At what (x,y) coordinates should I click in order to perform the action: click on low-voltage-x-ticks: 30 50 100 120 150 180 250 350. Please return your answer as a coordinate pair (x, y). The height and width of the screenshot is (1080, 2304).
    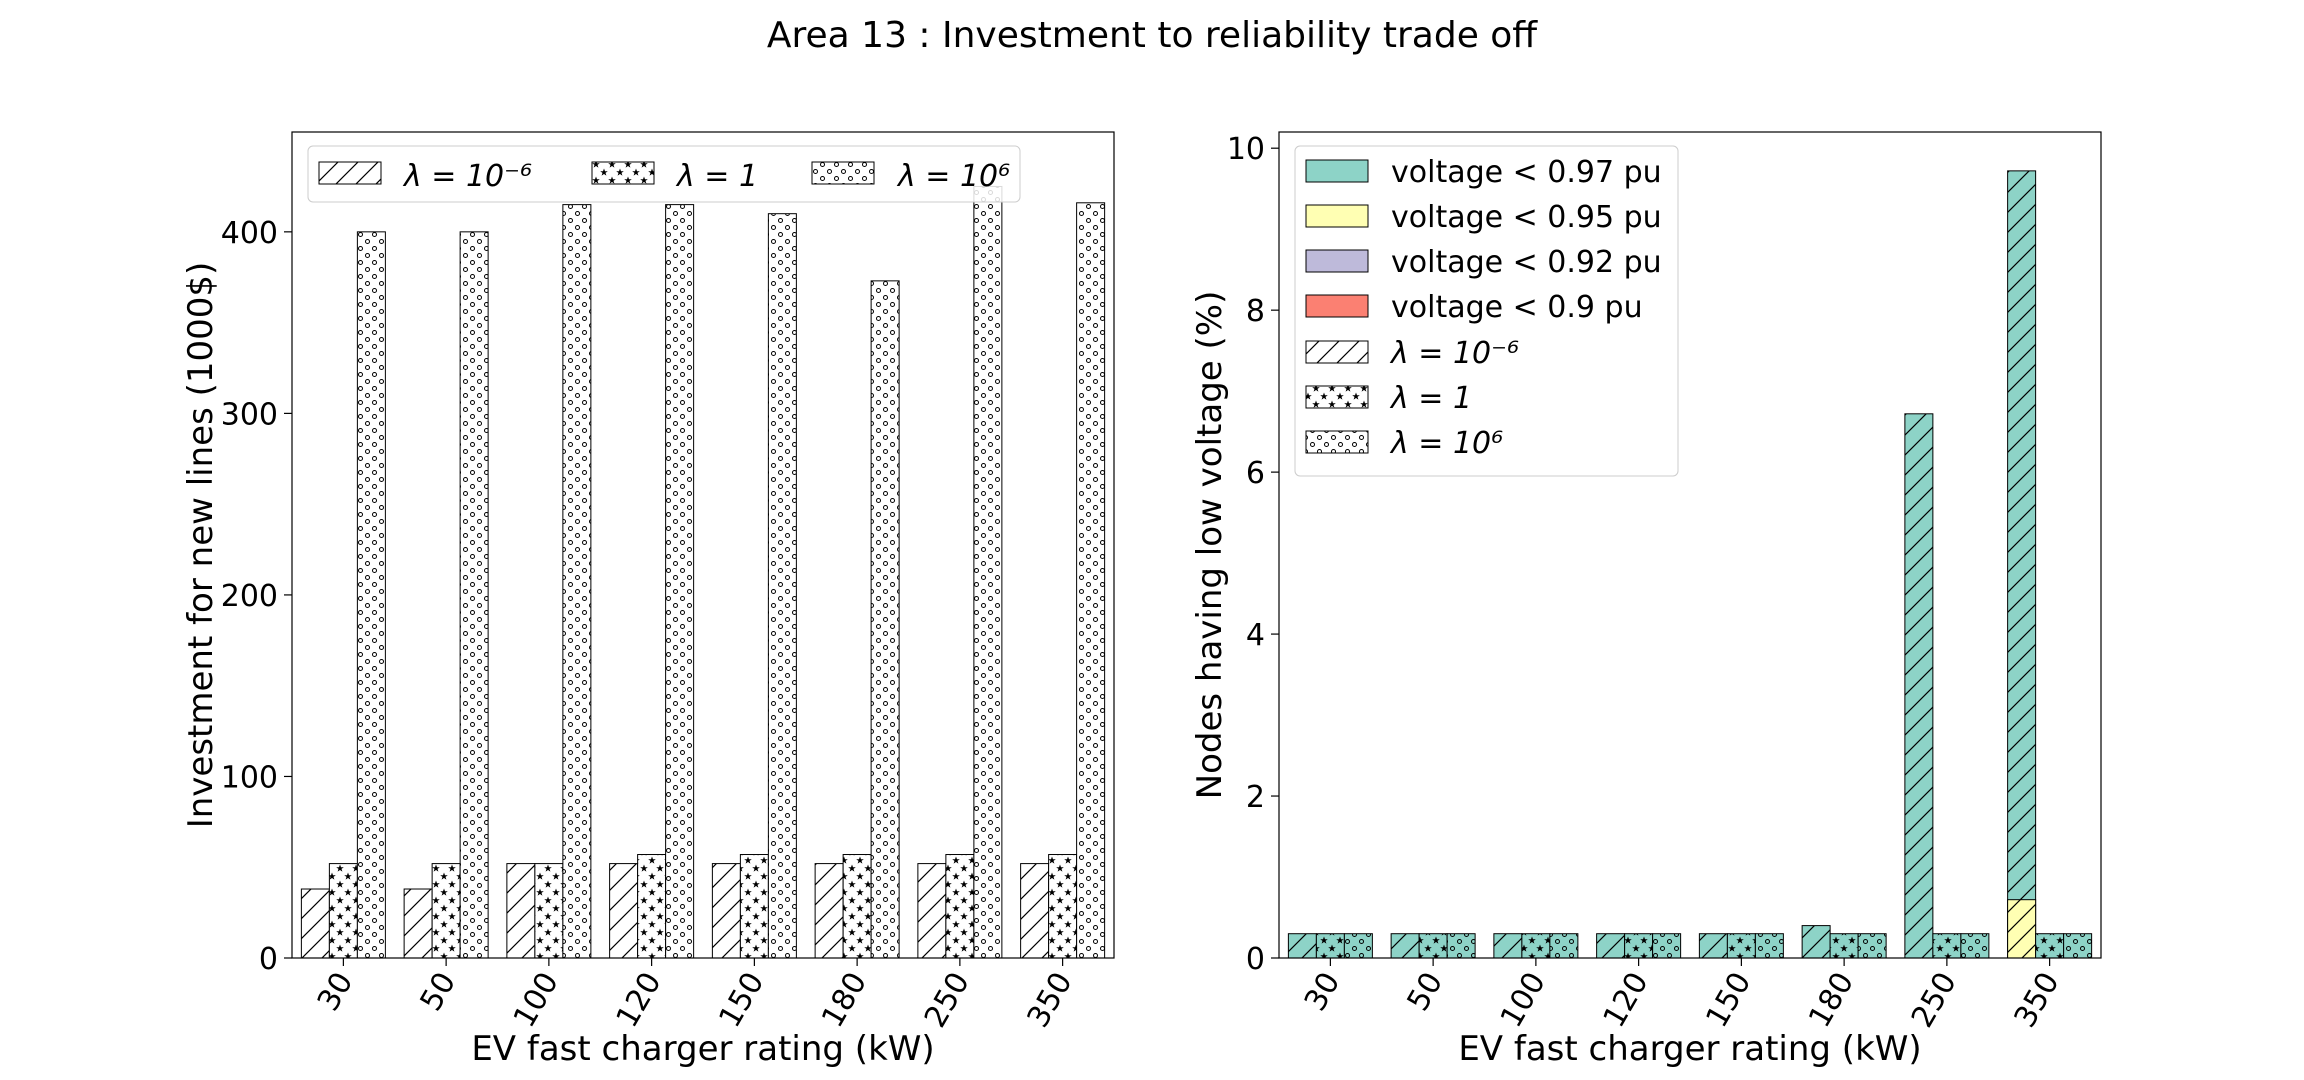
    Looking at the image, I should click on (1682, 996).